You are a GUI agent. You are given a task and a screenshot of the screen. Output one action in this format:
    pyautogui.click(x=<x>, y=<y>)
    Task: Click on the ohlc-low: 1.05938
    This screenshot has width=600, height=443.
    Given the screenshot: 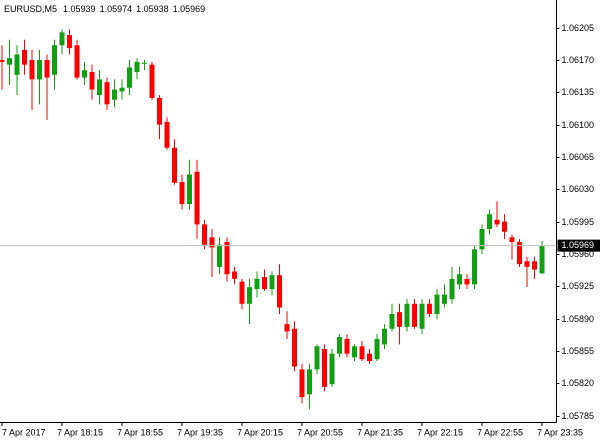 What is the action you would take?
    pyautogui.click(x=152, y=9)
    